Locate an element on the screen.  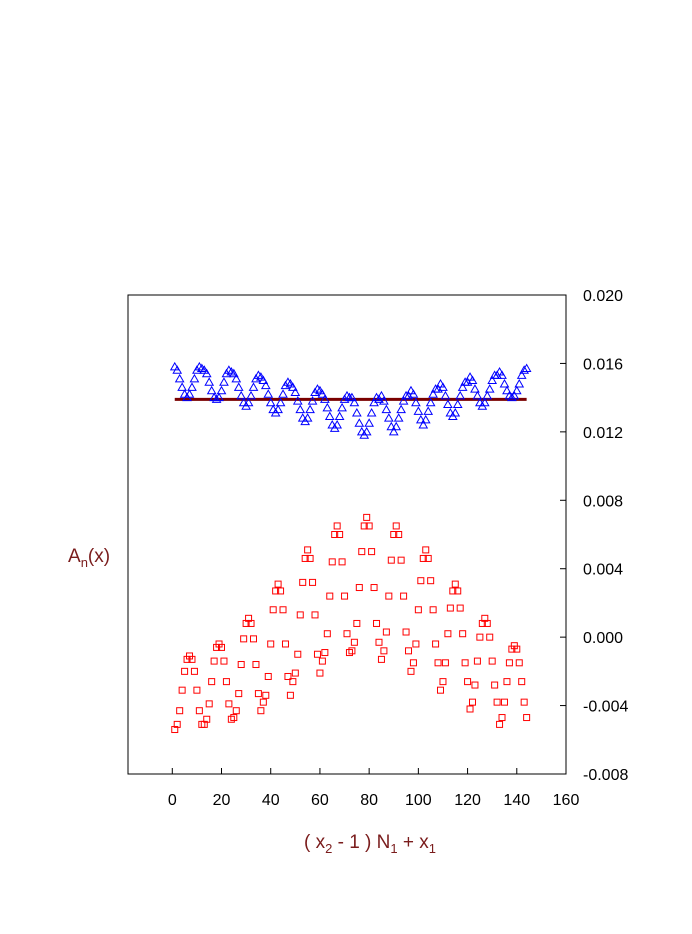
y-tick-label: 0.008 is located at coordinates (603, 501).